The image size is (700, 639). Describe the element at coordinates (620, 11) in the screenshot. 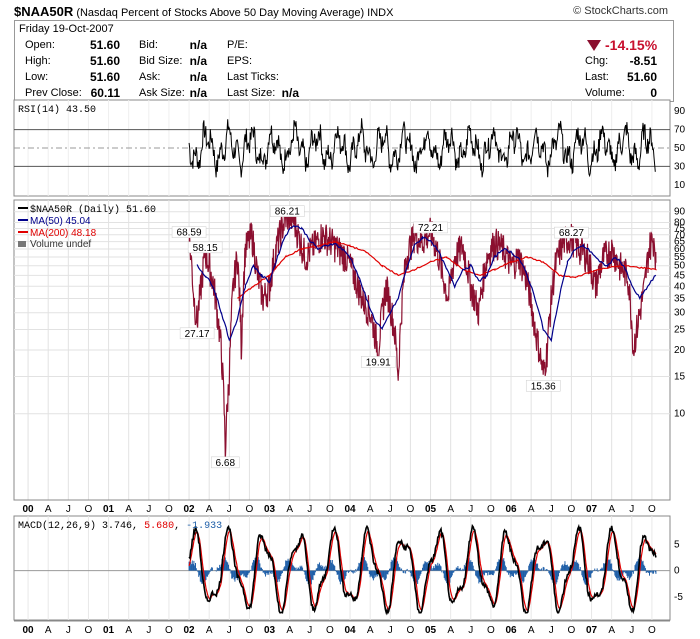

I see `brand-link: © StockCharts.com` at that location.